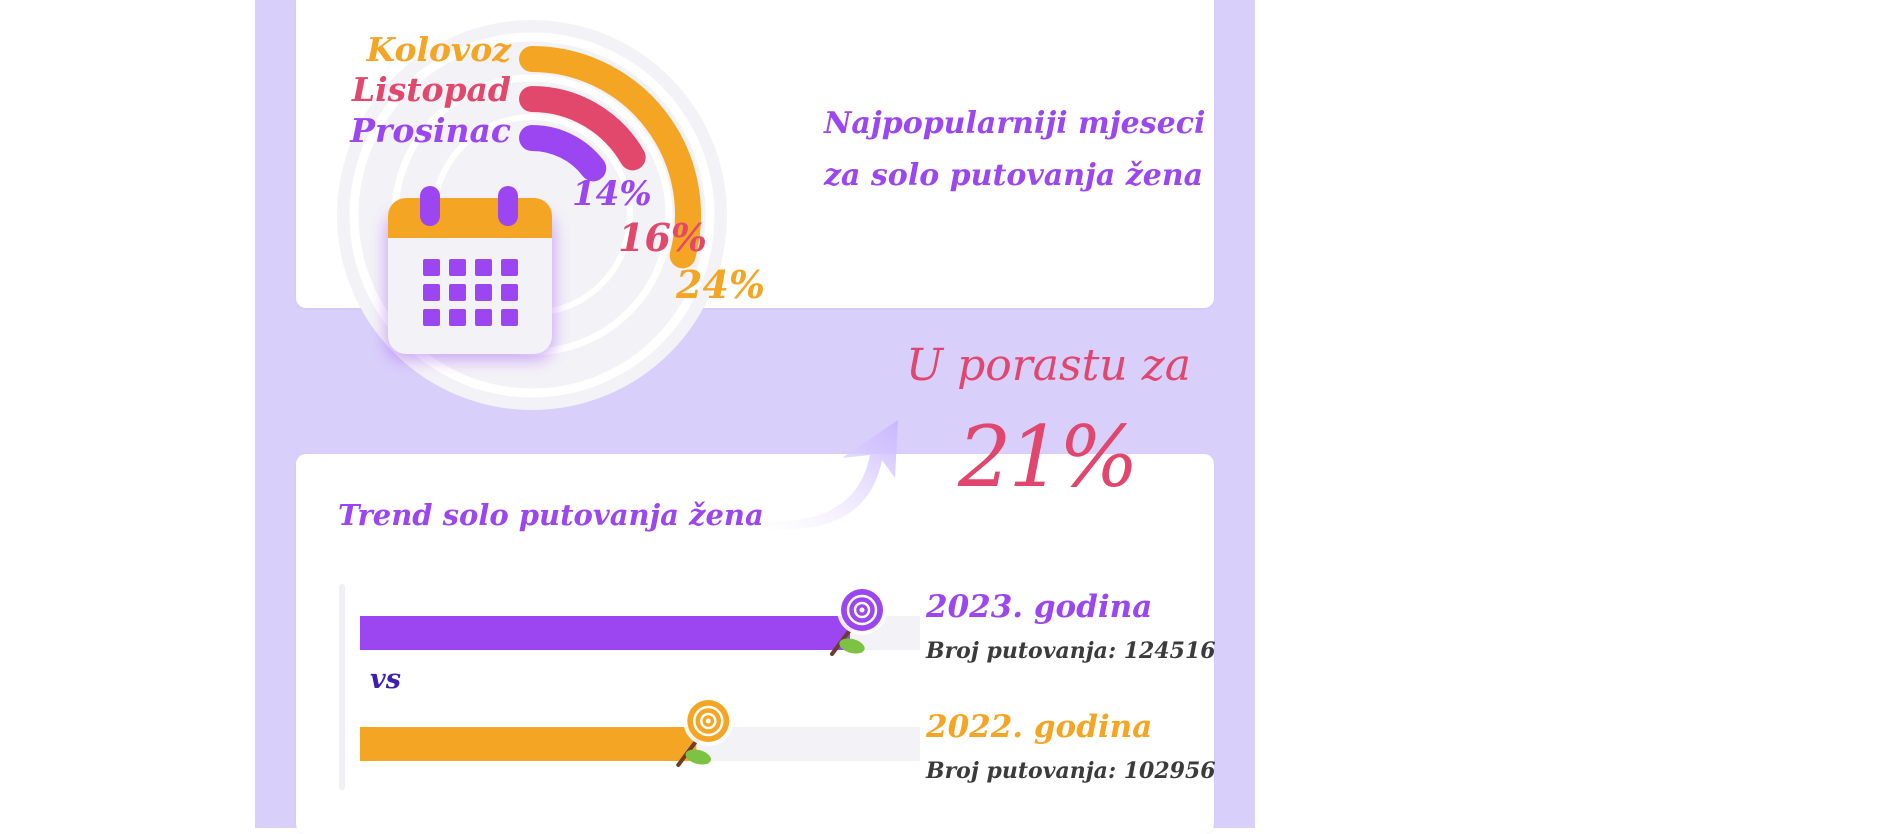 The image size is (1888, 834). Describe the element at coordinates (551, 515) in the screenshot. I see `trend-title: Trend solo putovanja žena` at that location.